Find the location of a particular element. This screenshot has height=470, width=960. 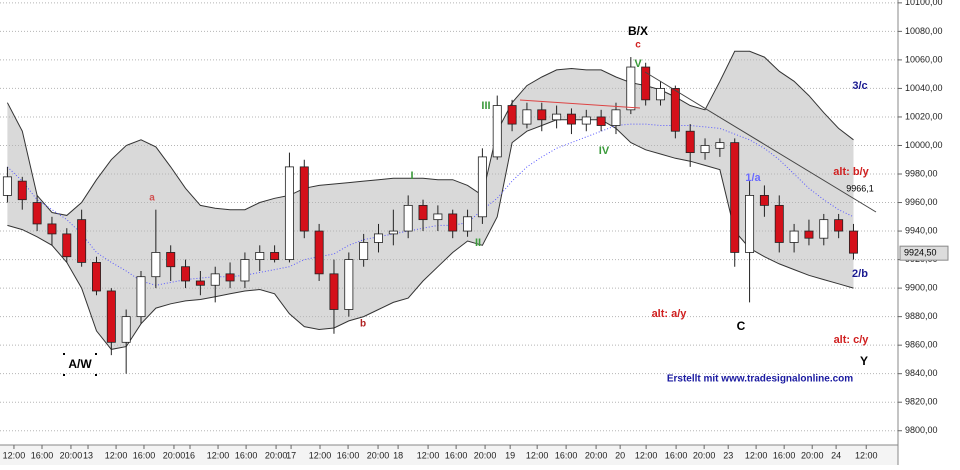

annotation: B/X is located at coordinates (638, 31).